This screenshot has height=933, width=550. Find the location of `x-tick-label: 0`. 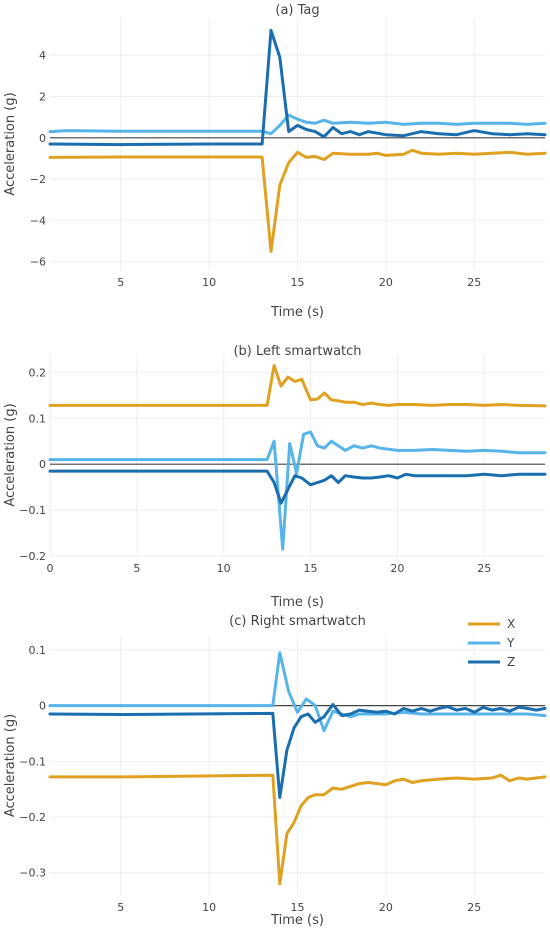

x-tick-label: 0 is located at coordinates (50, 568).